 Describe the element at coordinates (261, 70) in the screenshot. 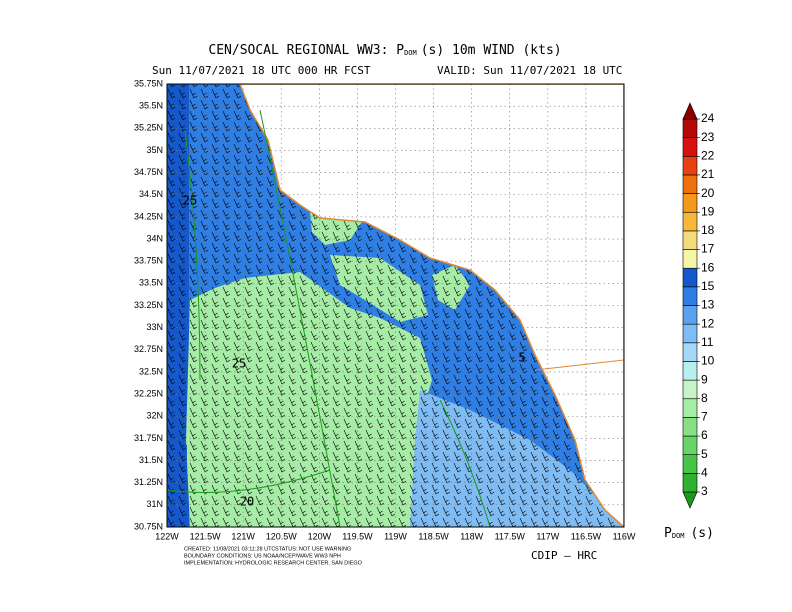

I see `run-time: Sun 11/07/2021 18 UTC 000 HR FCST` at that location.